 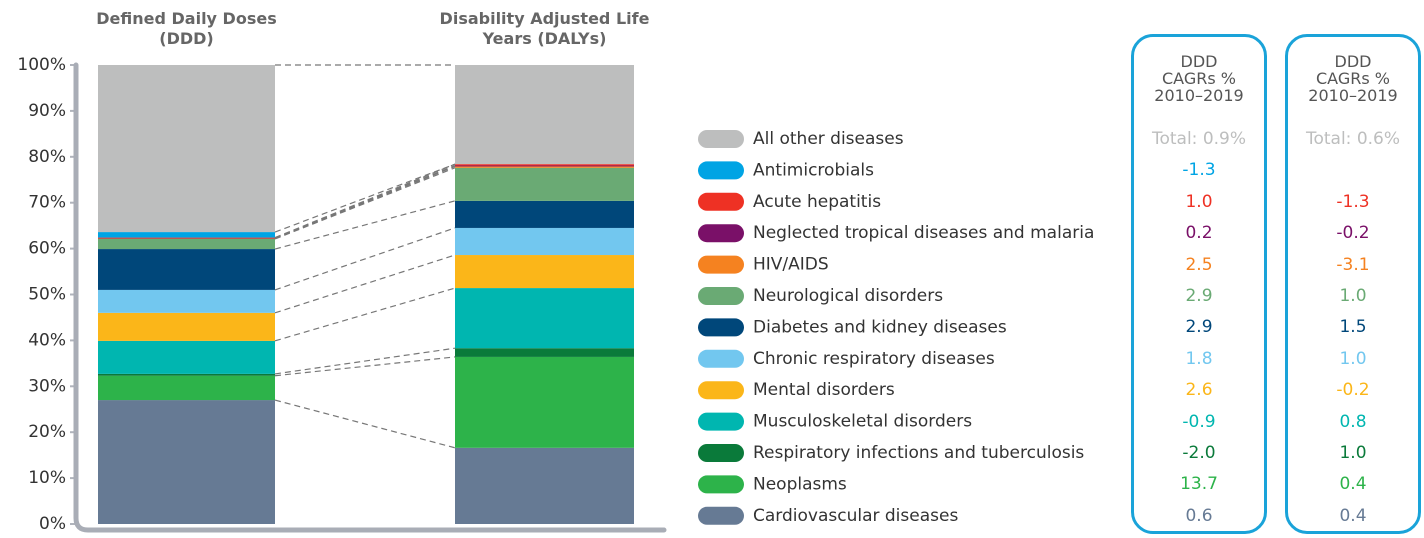 I want to click on table-value: Total: 0.9%, so click(x=1199, y=139).